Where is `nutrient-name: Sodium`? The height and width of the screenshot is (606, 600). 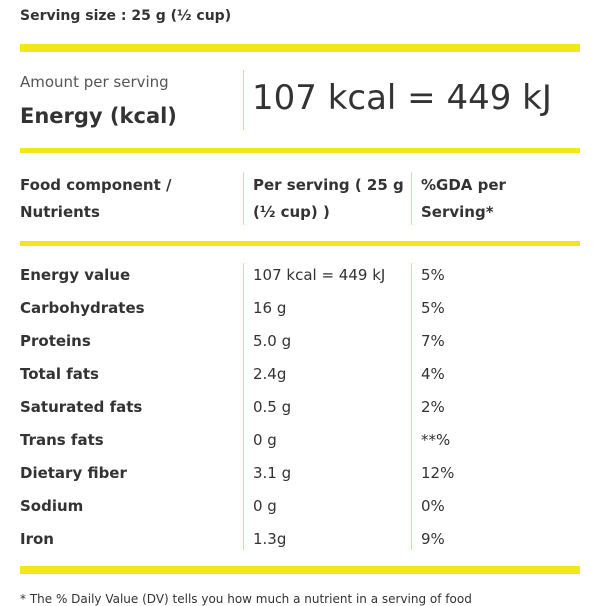 nutrient-name: Sodium is located at coordinates (52, 506).